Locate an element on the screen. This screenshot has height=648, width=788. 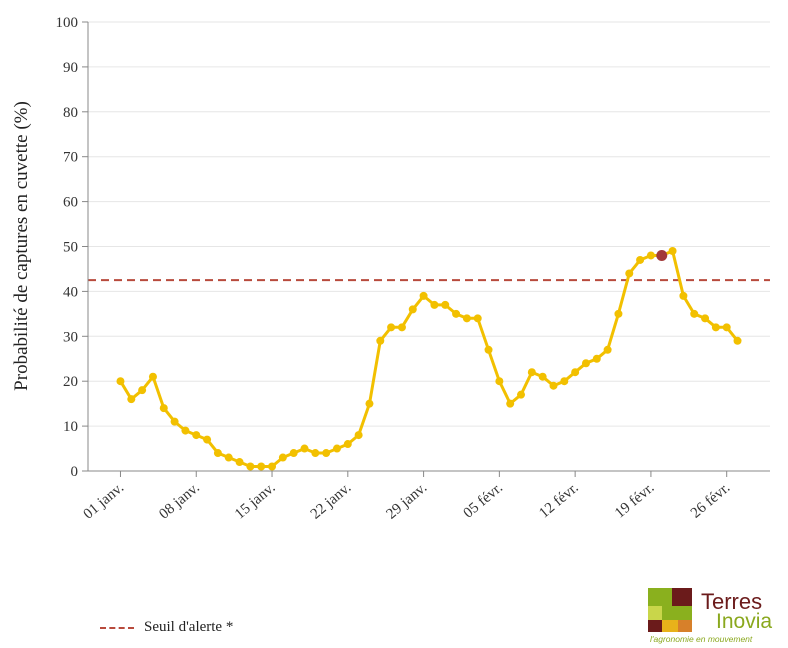
legend-label: Seuil d'alerte * is located at coordinates (189, 627).